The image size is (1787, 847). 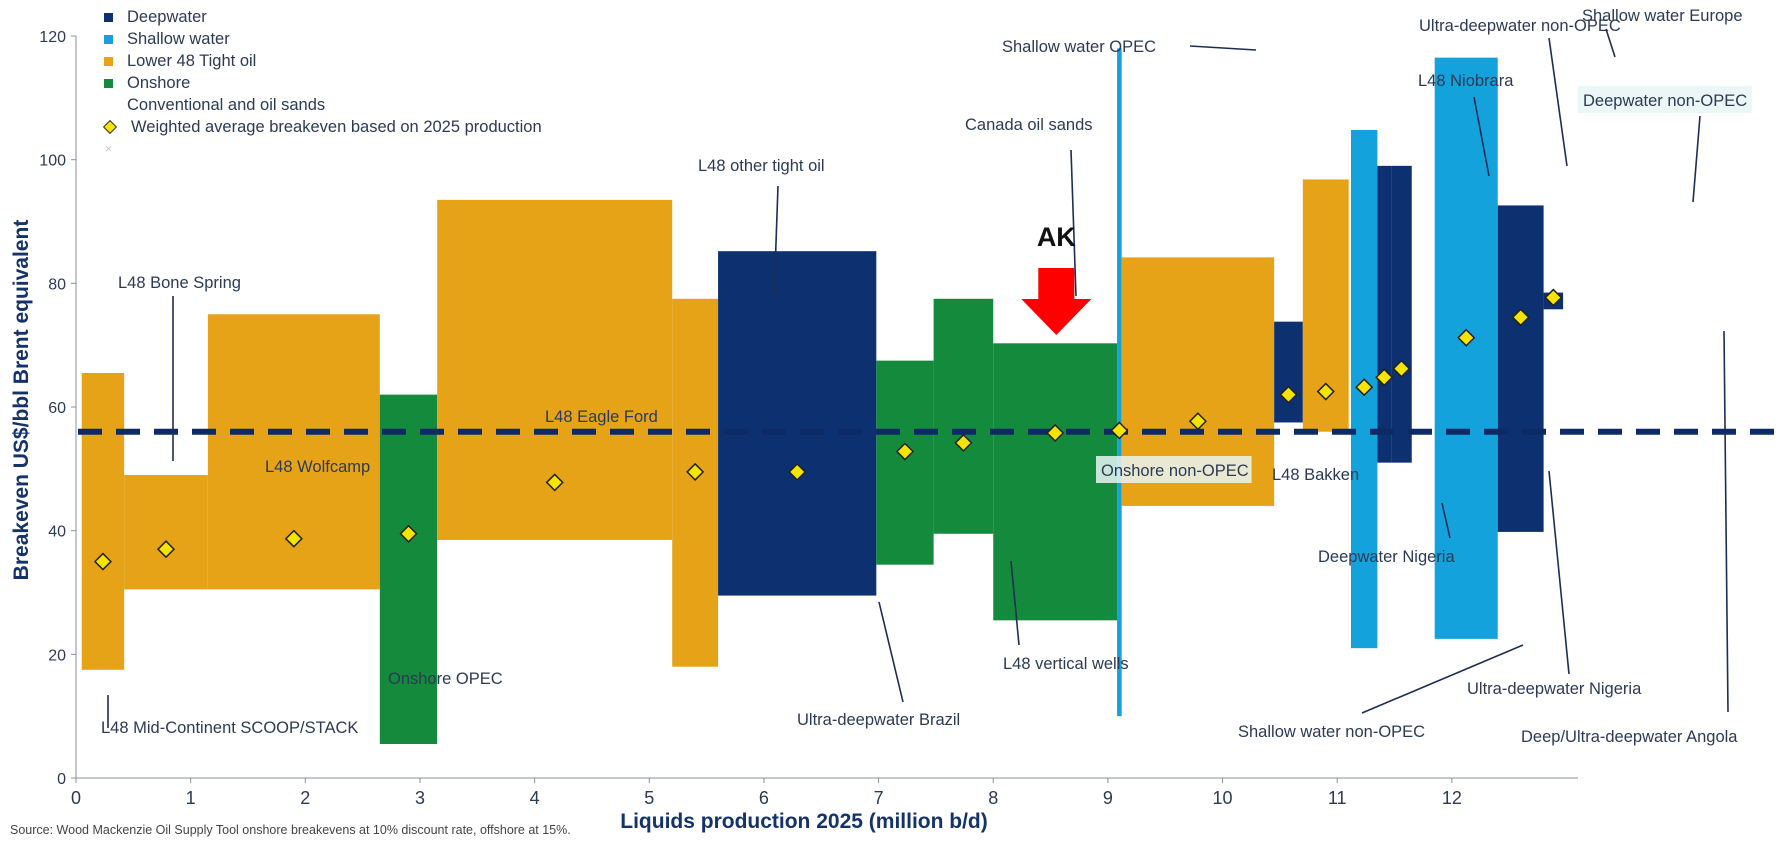 I want to click on x-tick-label: 7, so click(x=879, y=798).